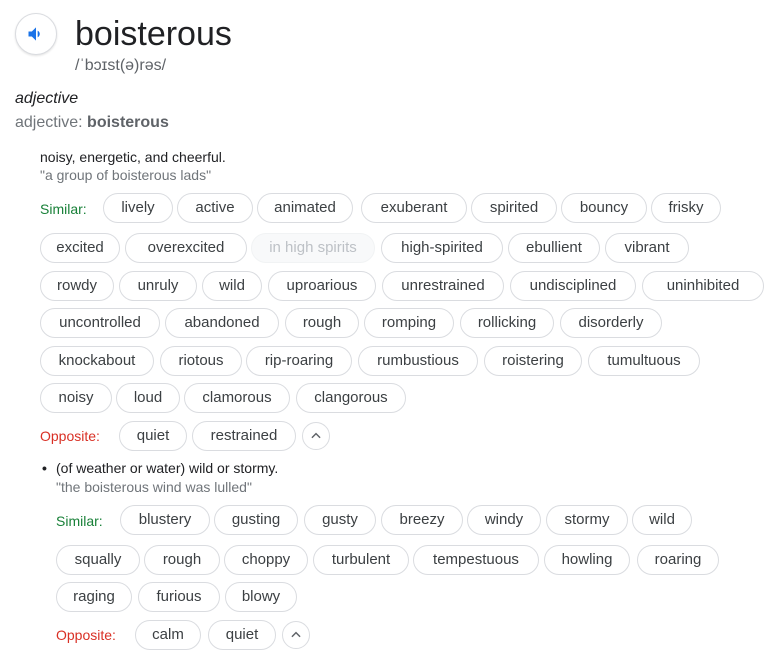 The image size is (779, 662). What do you see at coordinates (148, 398) in the screenshot?
I see `sense-1-similar-chip: loud` at bounding box center [148, 398].